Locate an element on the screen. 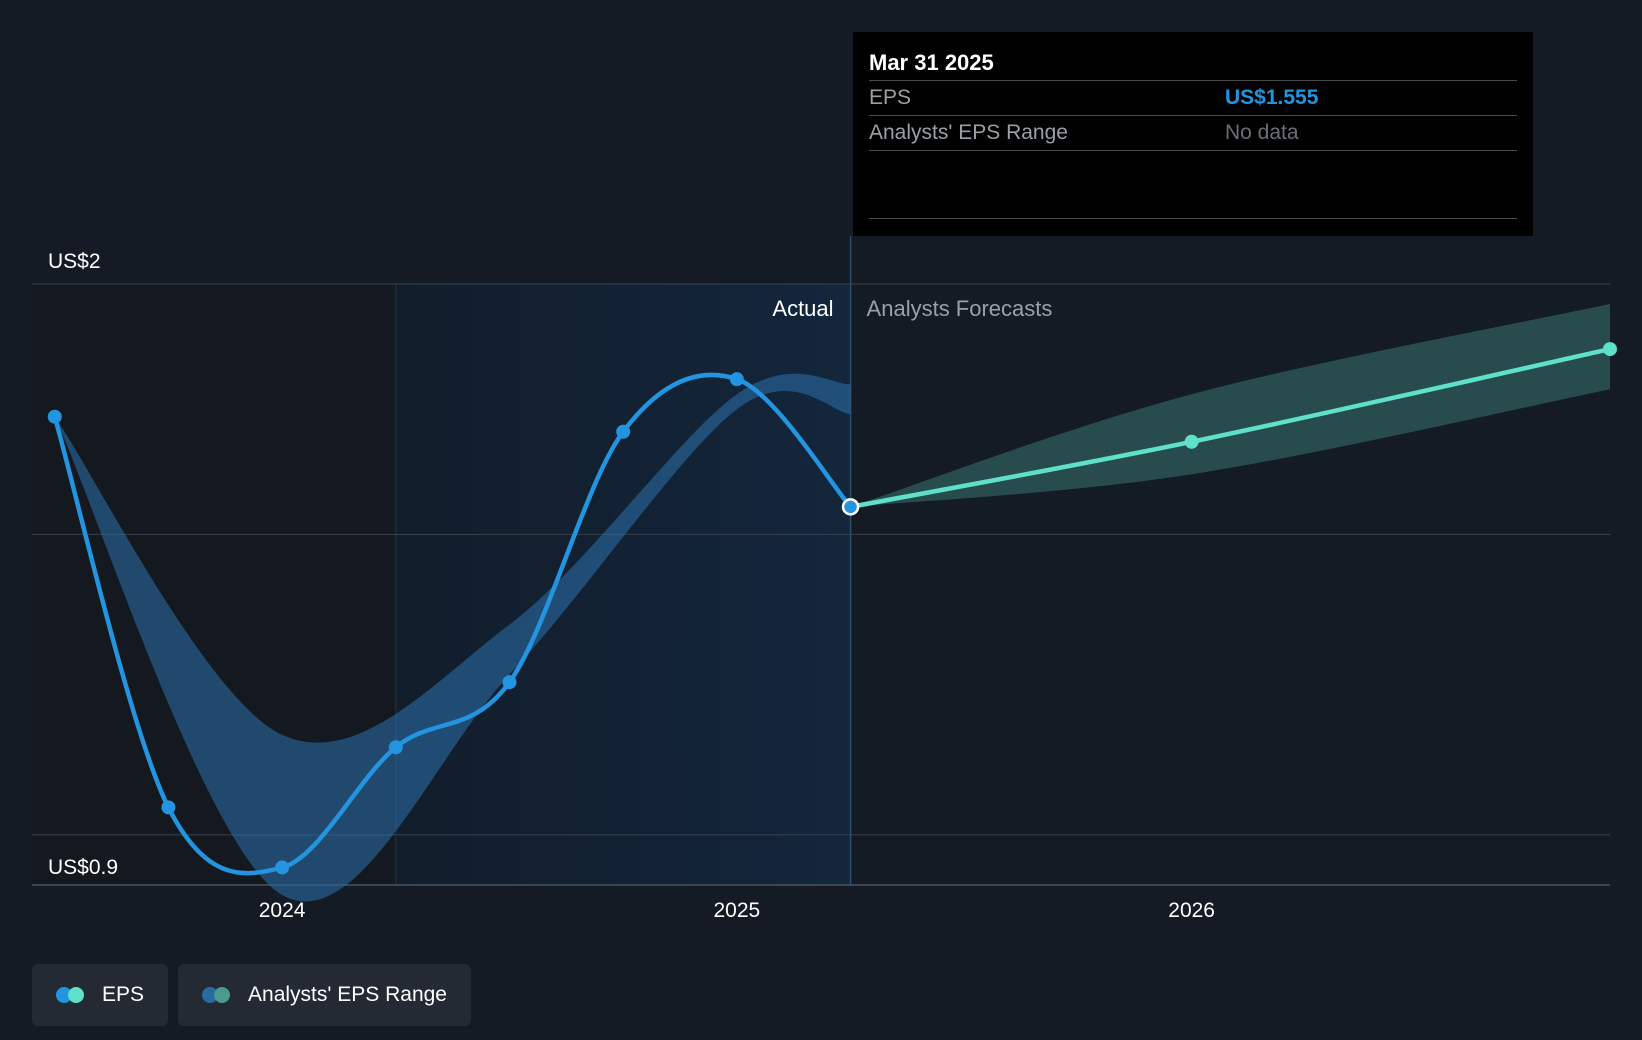 Image resolution: width=1642 pixels, height=1040 pixels. tooltip-eps-value: US$1.555 is located at coordinates (1272, 97).